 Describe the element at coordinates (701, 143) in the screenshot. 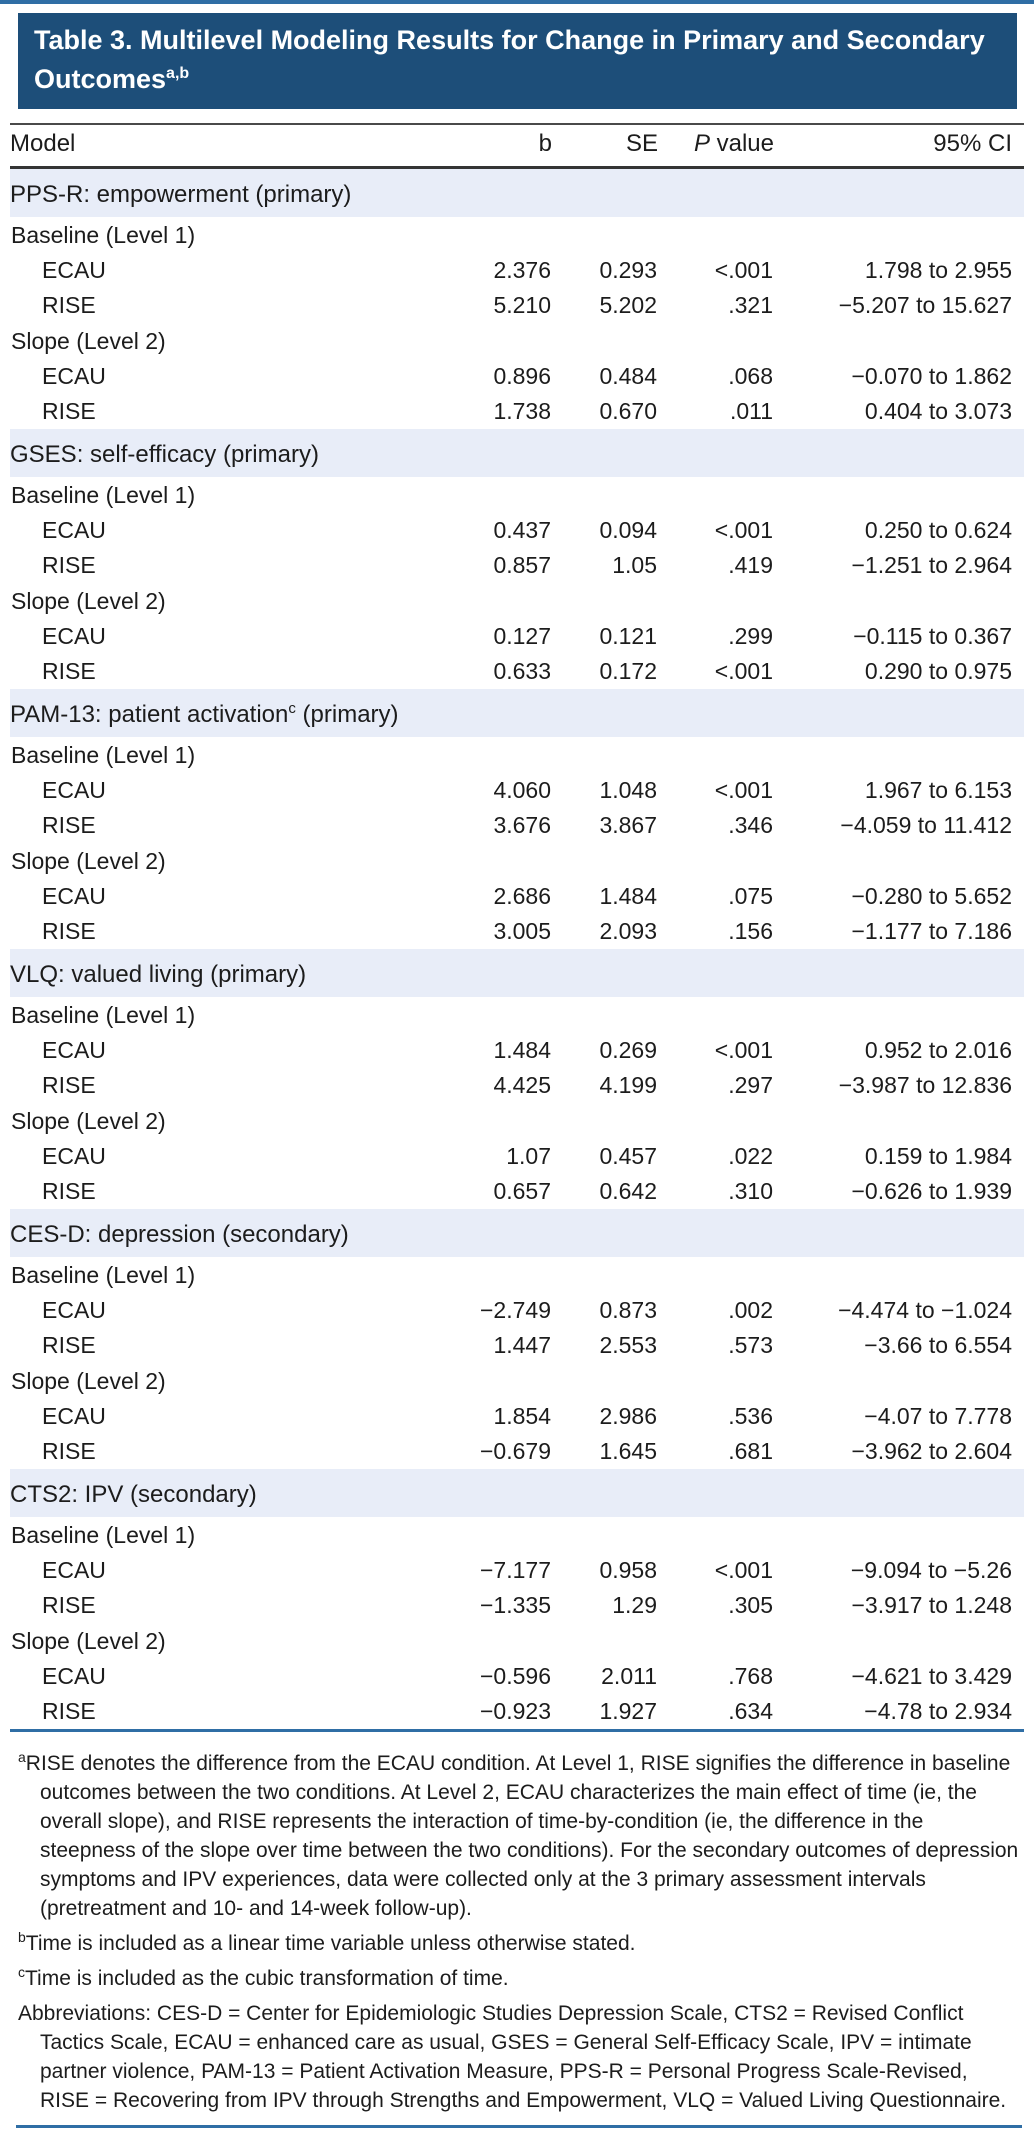

I see `p-italic: P` at that location.